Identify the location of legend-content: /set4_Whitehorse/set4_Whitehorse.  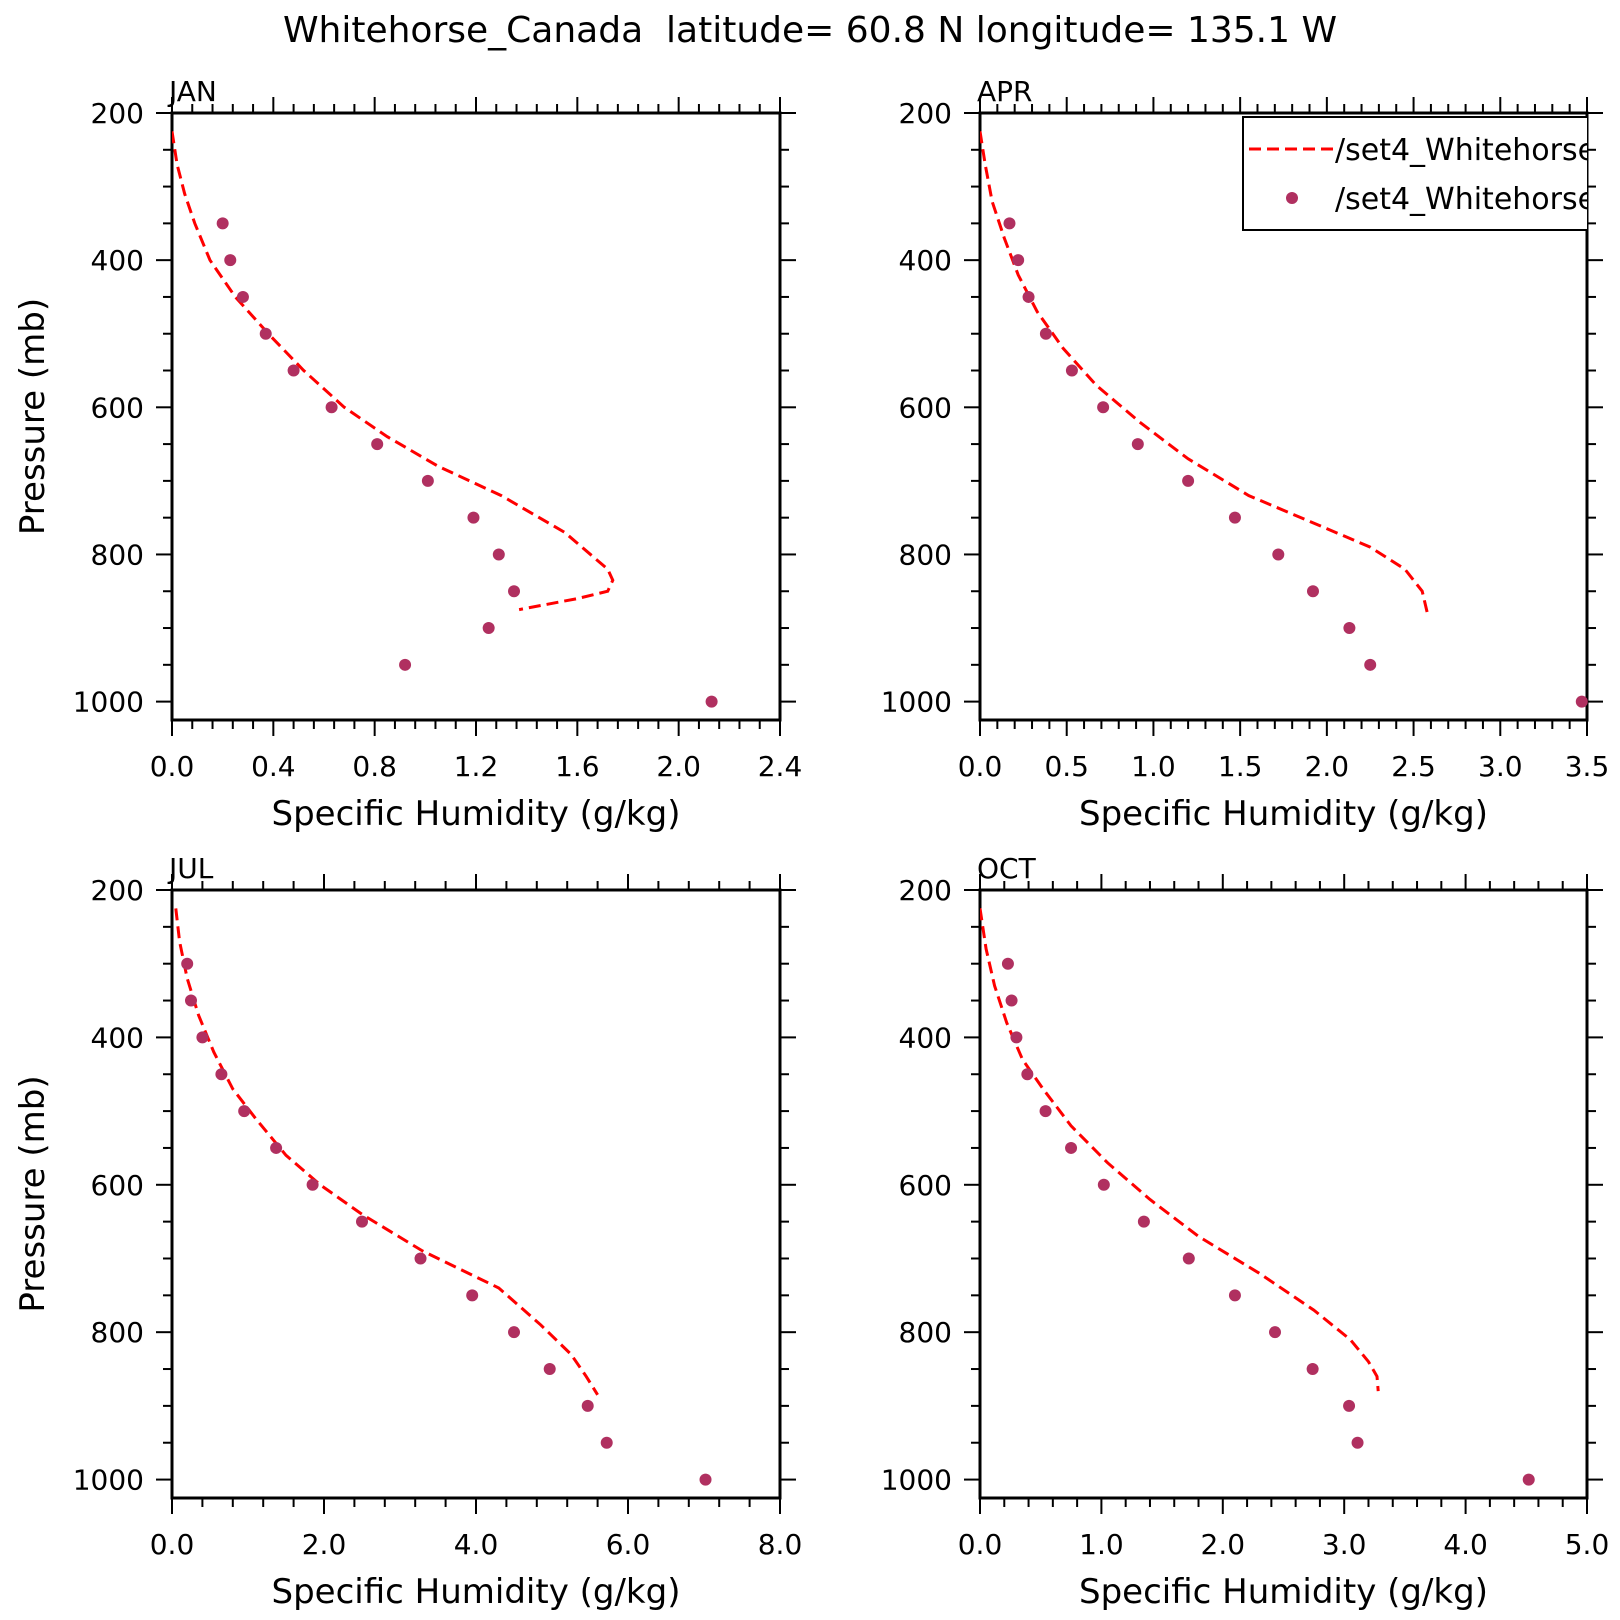
(1419, 173).